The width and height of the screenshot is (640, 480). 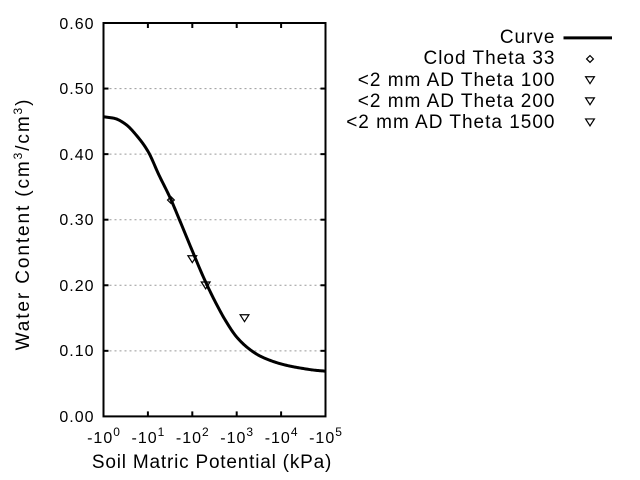 What do you see at coordinates (22, 224) in the screenshot?
I see `y-axis-title: Water Content (cm3/cm3)` at bounding box center [22, 224].